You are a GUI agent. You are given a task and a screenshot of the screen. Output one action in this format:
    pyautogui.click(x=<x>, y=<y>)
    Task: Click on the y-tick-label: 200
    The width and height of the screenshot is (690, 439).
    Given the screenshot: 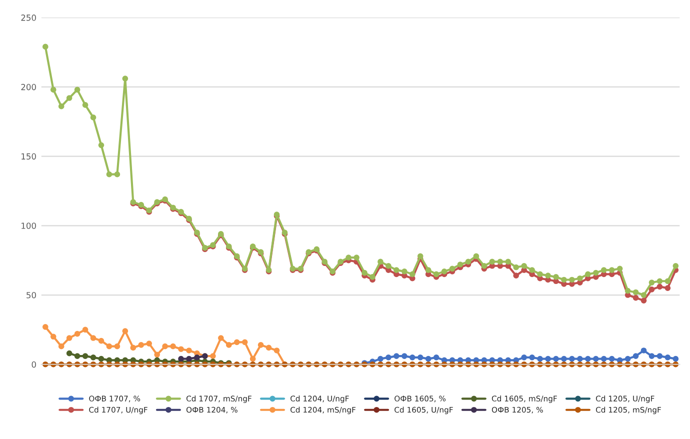 What is the action you would take?
    pyautogui.click(x=28, y=87)
    